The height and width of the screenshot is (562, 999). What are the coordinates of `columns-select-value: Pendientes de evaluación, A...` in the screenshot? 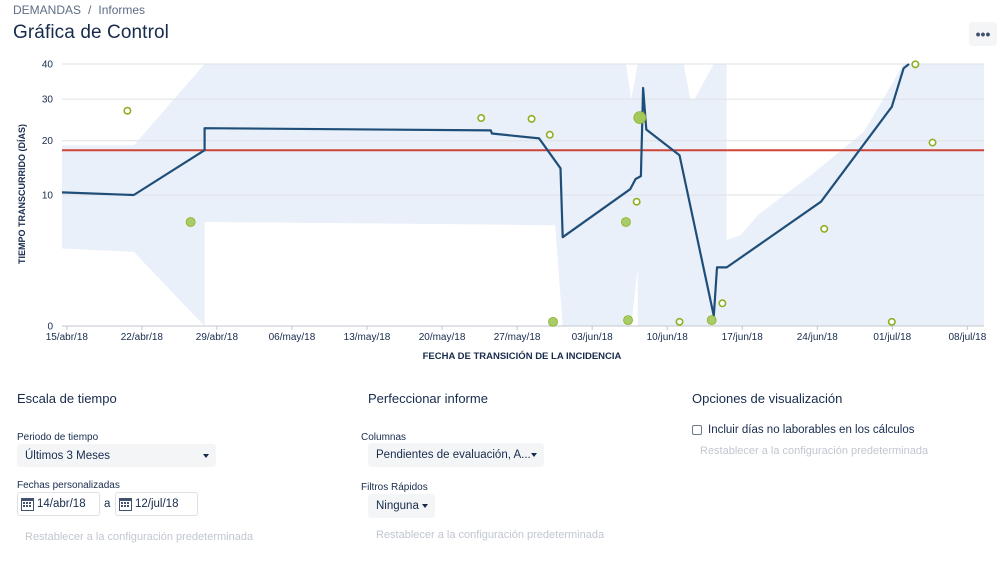 It's located at (453, 455).